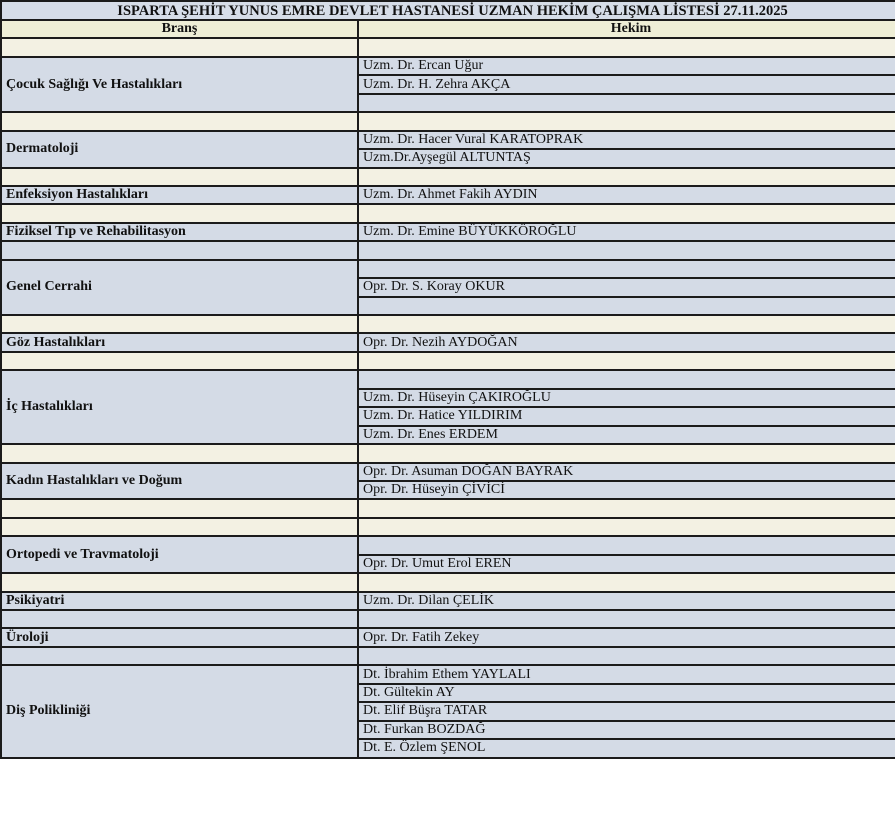 This screenshot has width=895, height=839. I want to click on branch-cell: Çocuk Sağlığı Ve Hastalıkları, so click(179, 84).